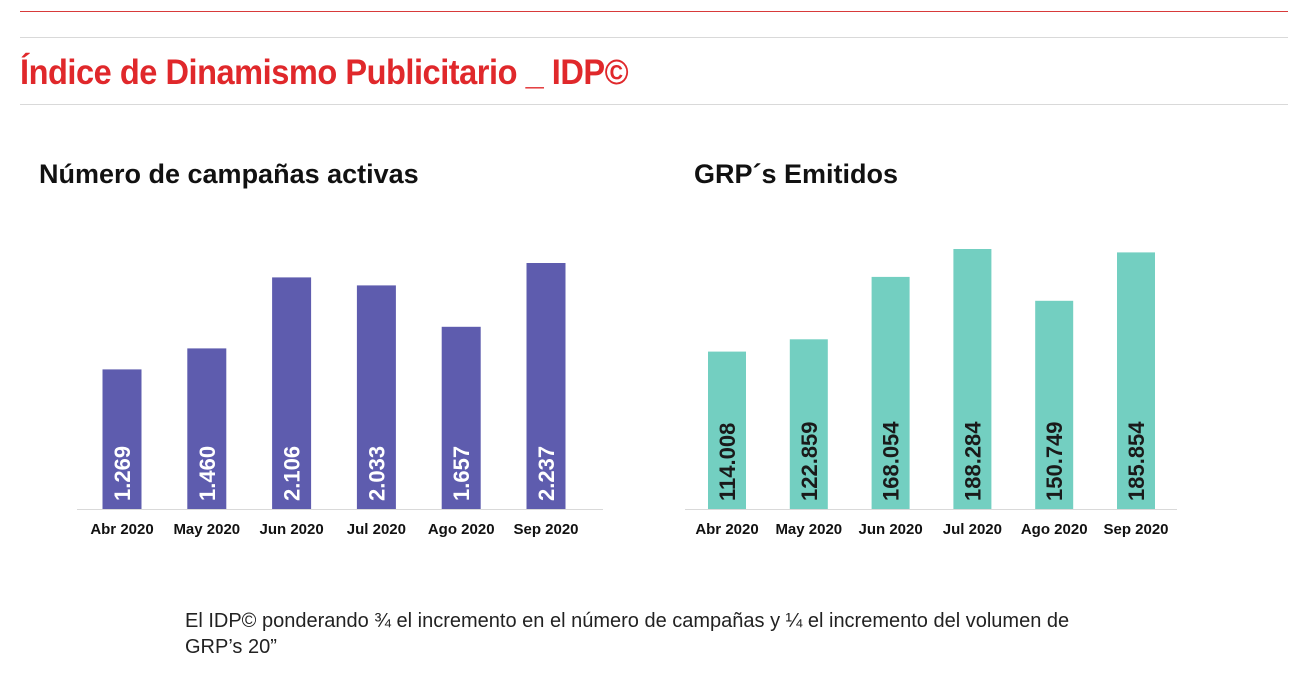 Image resolution: width=1299 pixels, height=692 pixels. What do you see at coordinates (122, 473) in the screenshot?
I see `bar-data-label: 1.269` at bounding box center [122, 473].